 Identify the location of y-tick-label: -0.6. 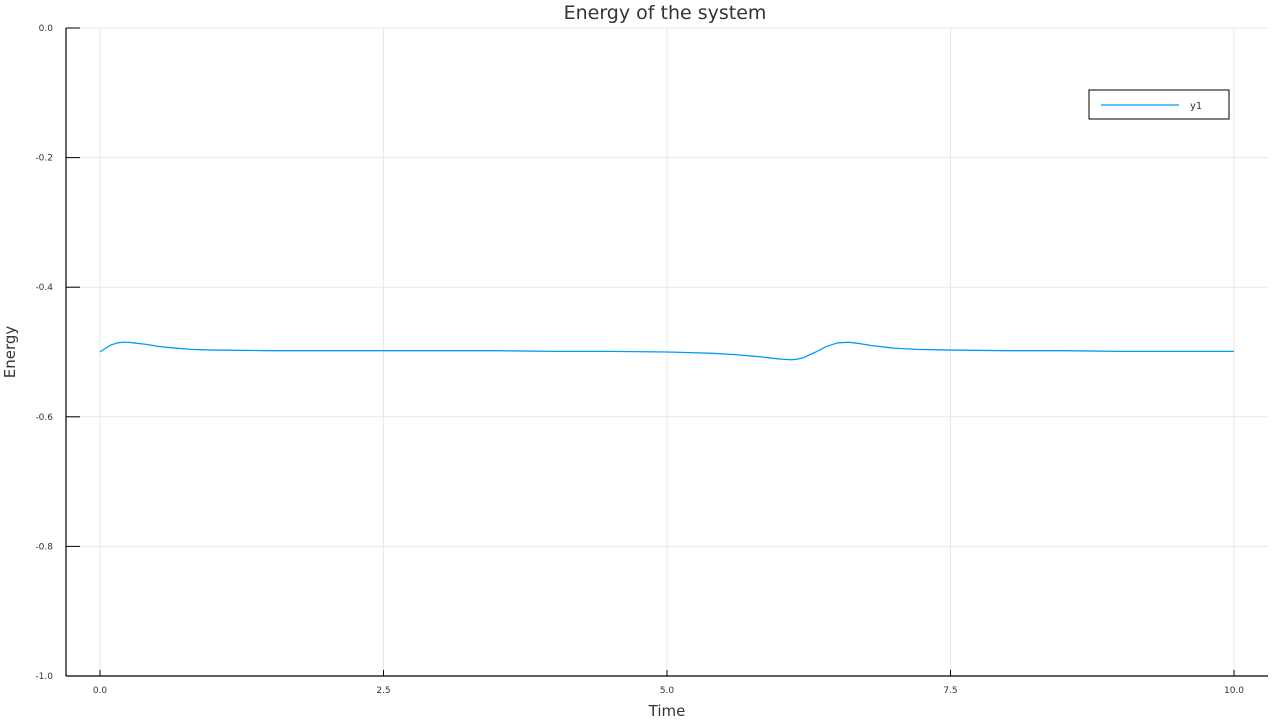
(44, 418).